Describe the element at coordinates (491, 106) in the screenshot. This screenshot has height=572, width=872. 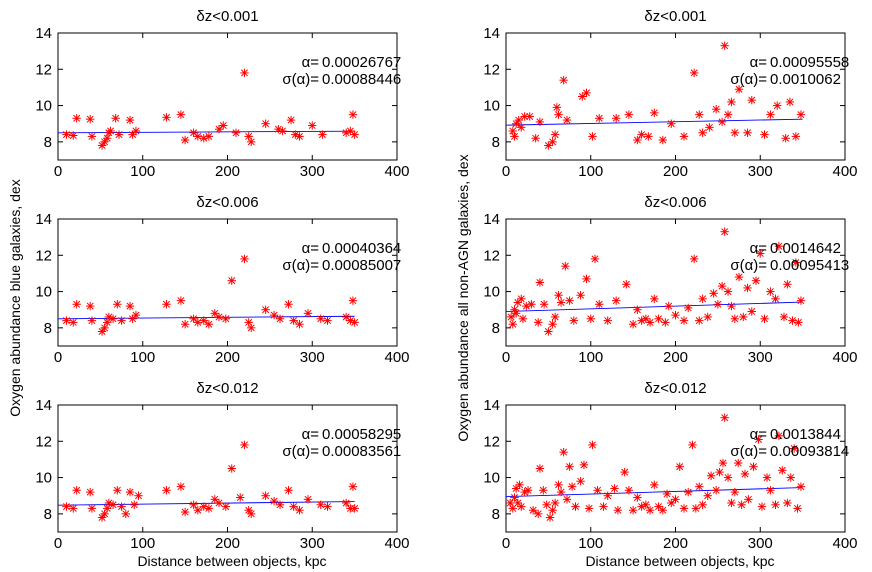
I see `y-tick-label: 10` at that location.